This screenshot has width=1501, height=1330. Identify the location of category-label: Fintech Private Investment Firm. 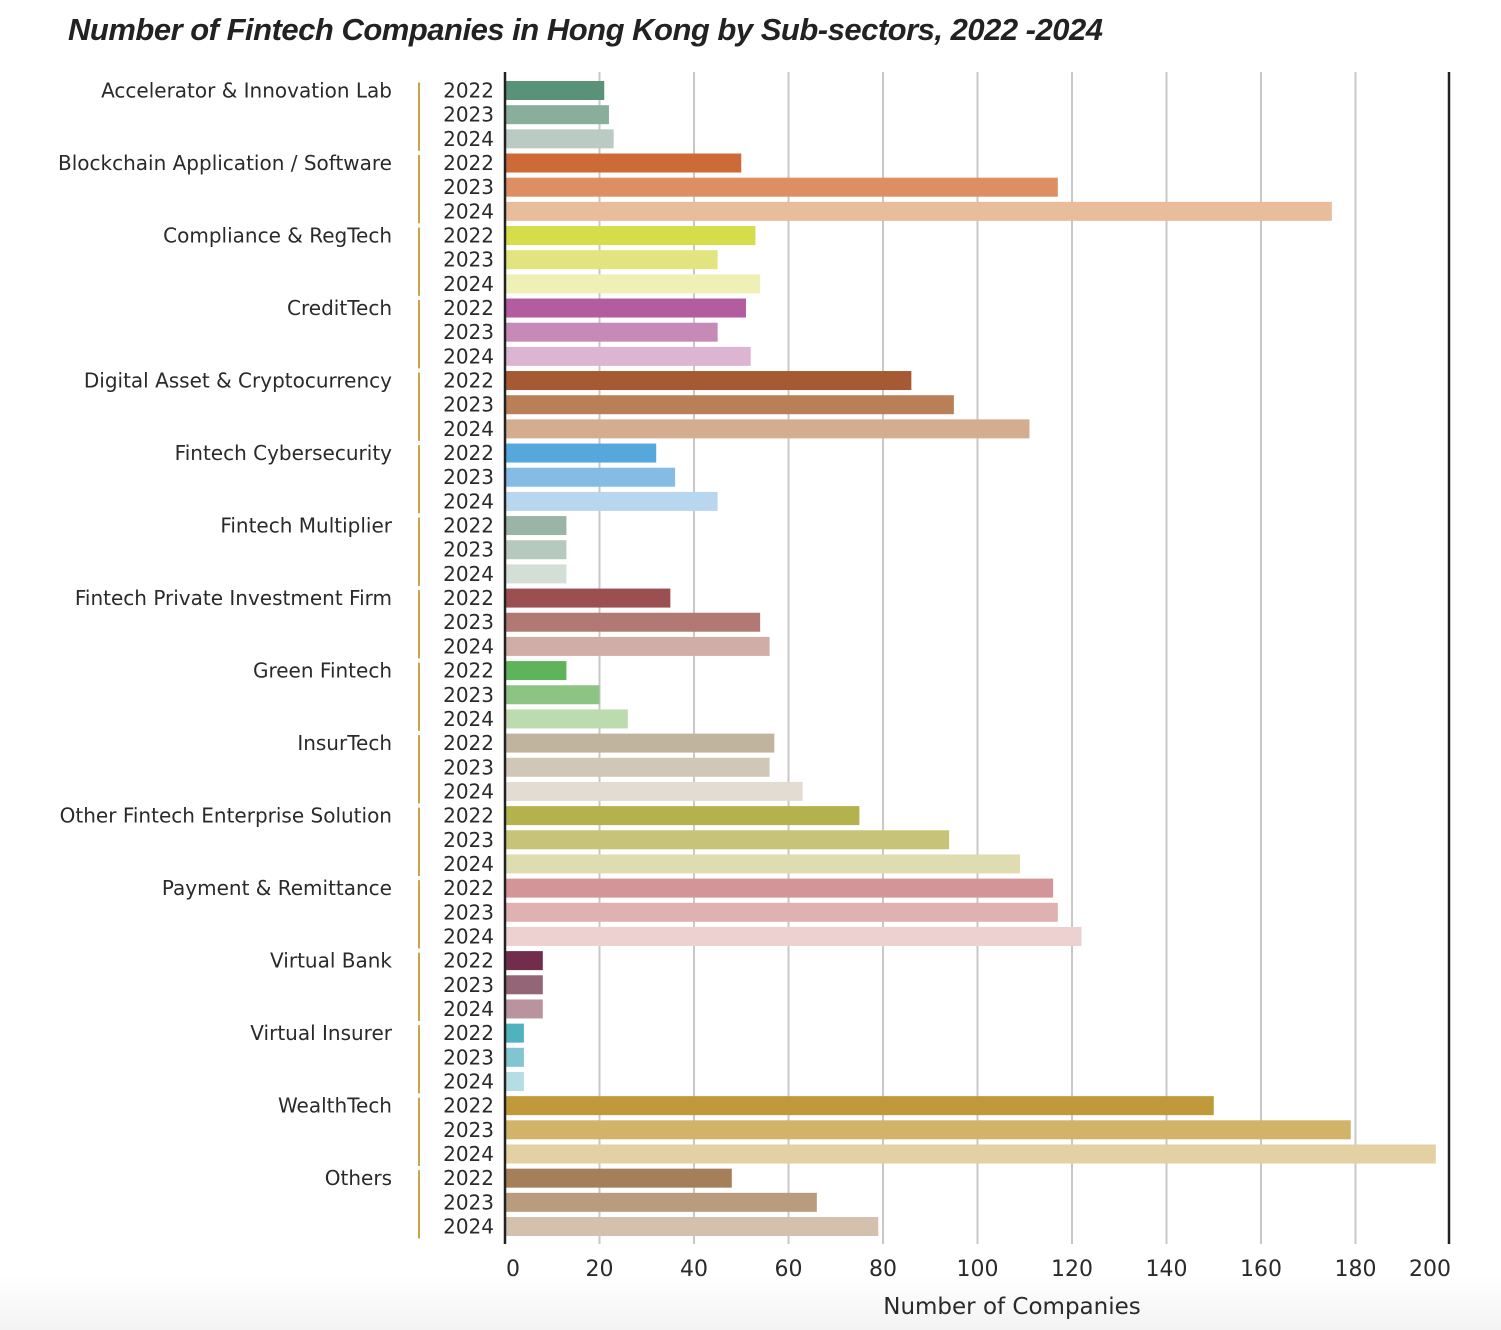
(233, 598).